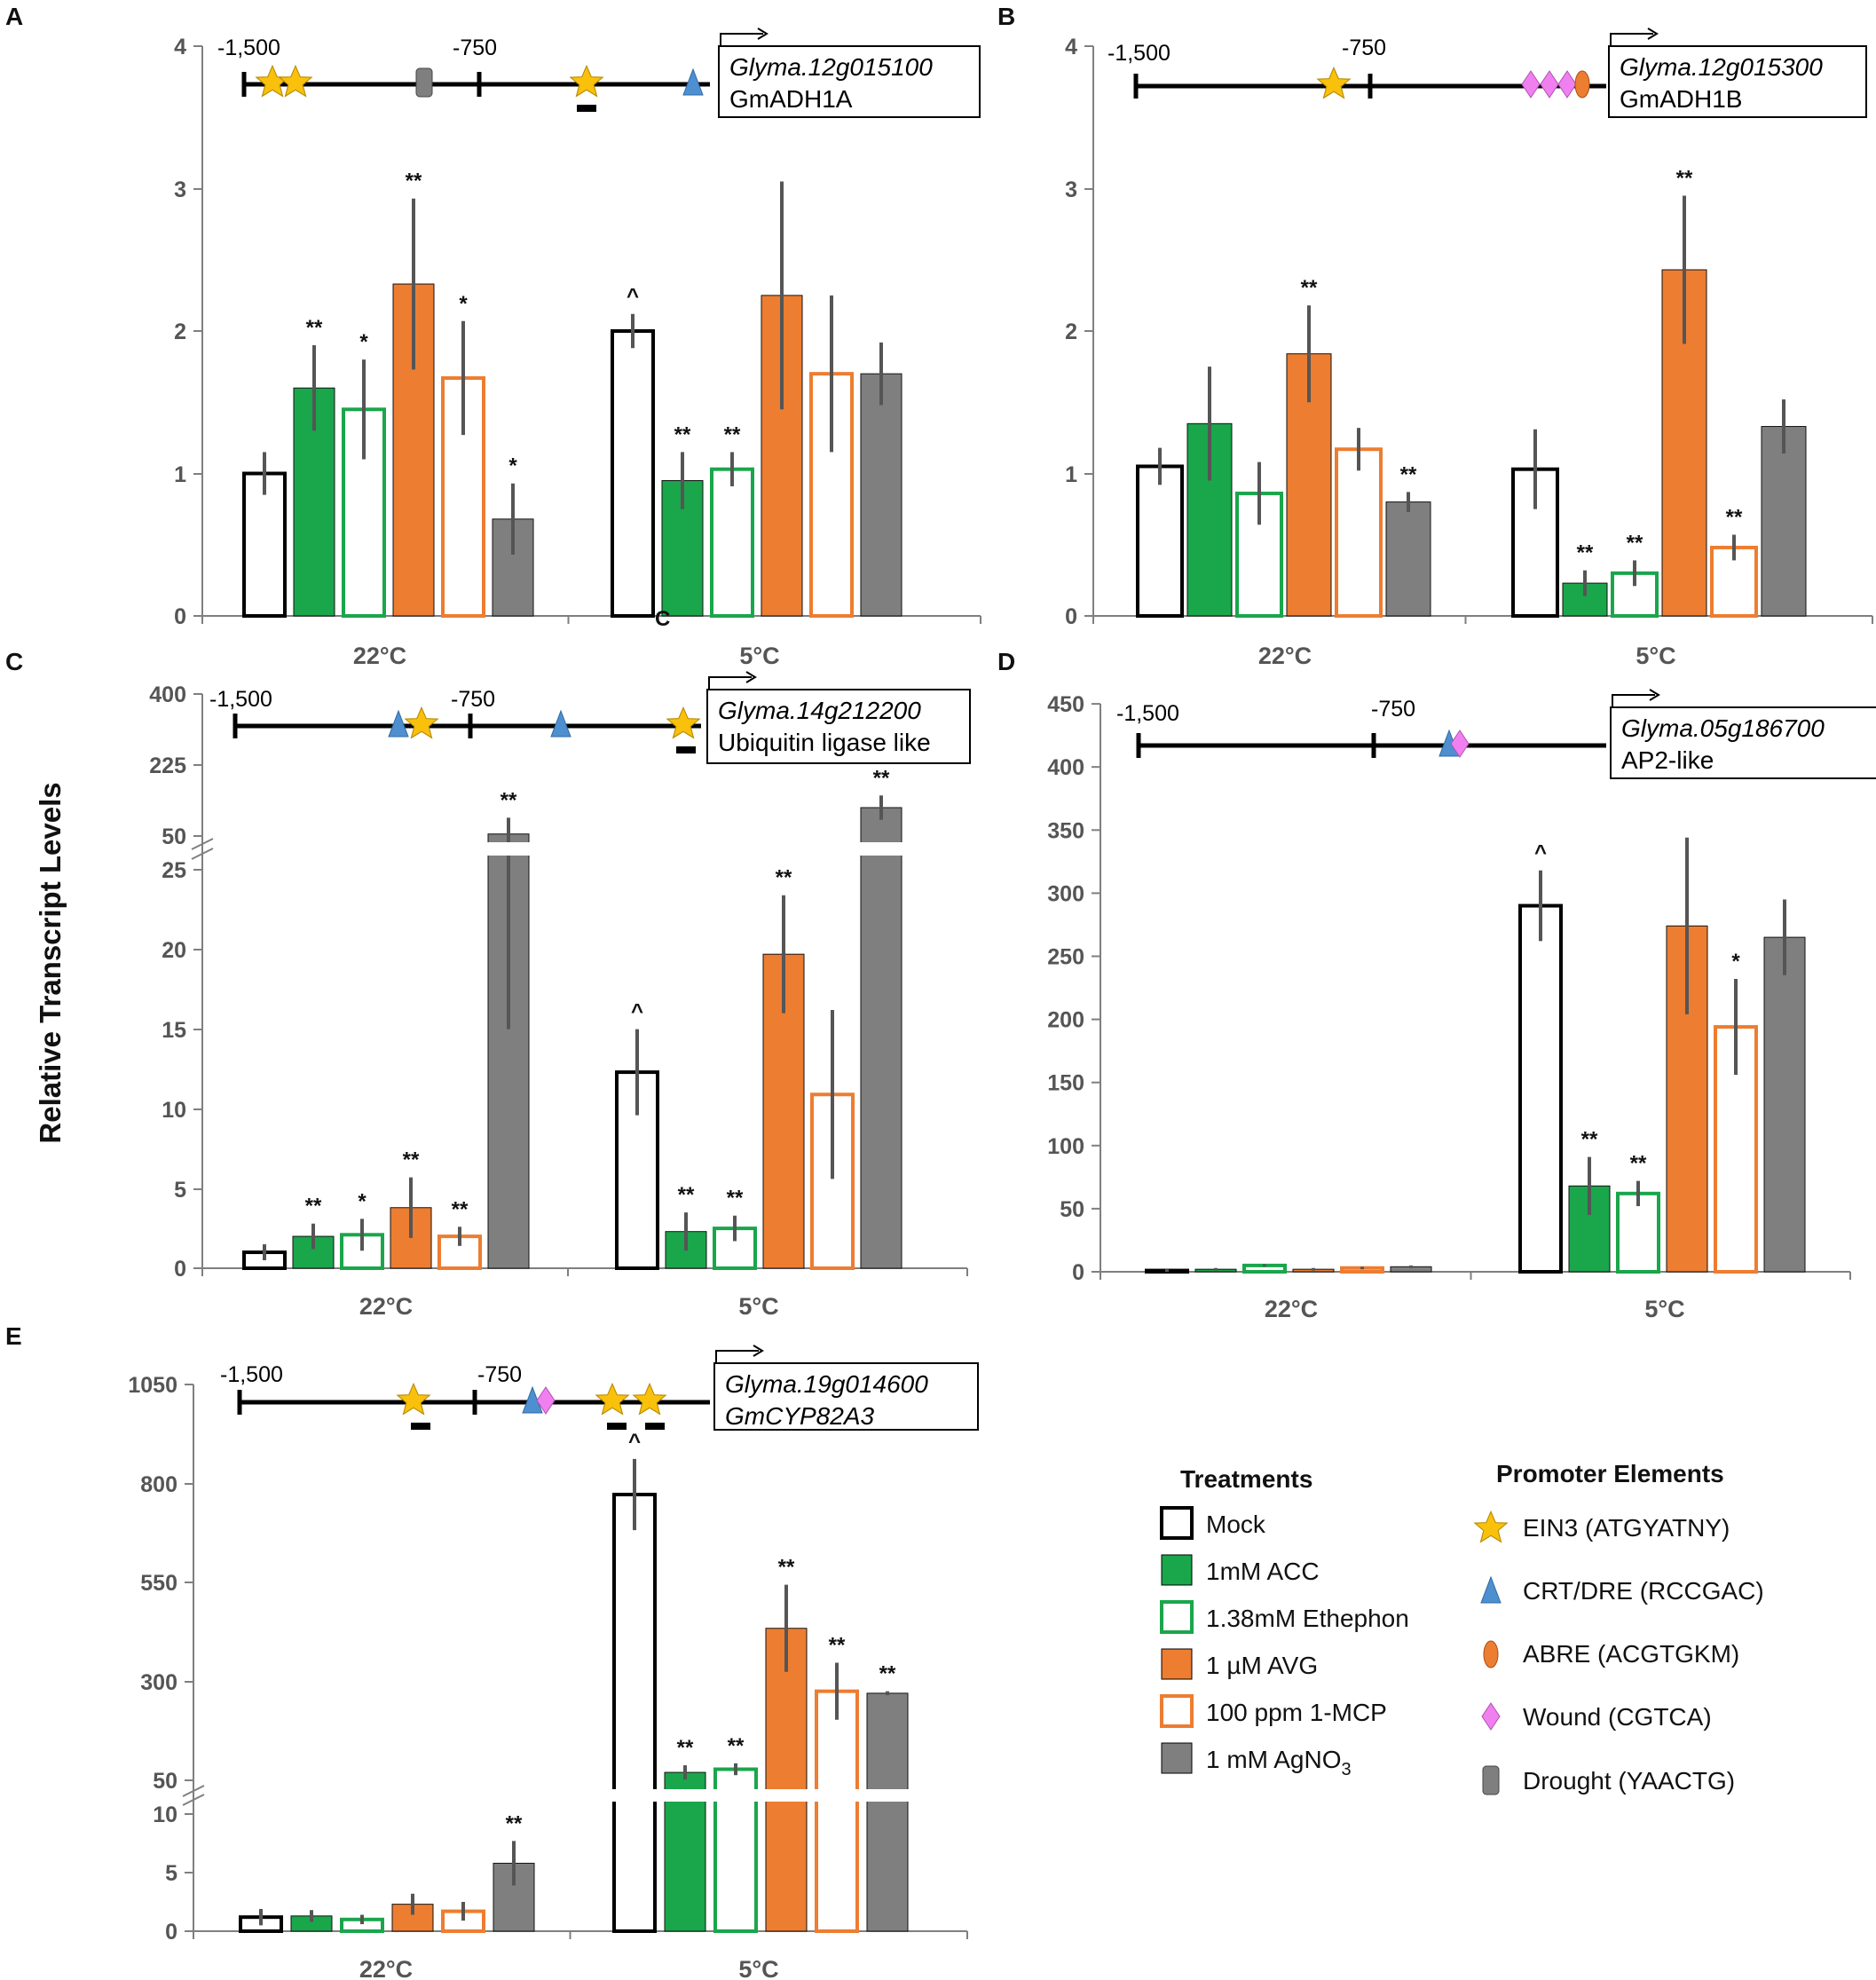 The width and height of the screenshot is (1876, 1980). I want to click on sig-label-c-0-2: *, so click(362, 1201).